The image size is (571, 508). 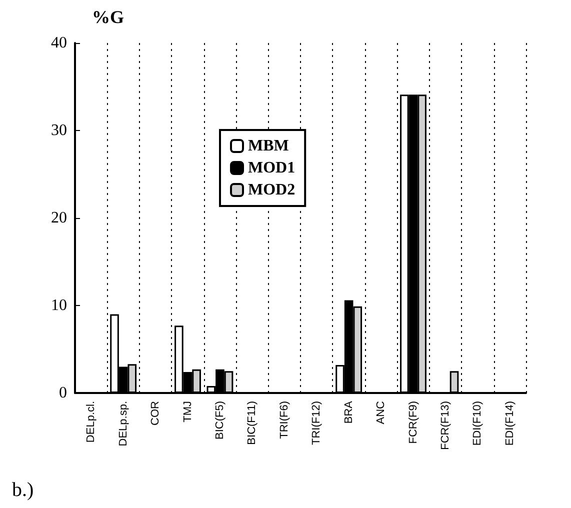 I want to click on x-tick-label: ANC, so click(x=381, y=412).